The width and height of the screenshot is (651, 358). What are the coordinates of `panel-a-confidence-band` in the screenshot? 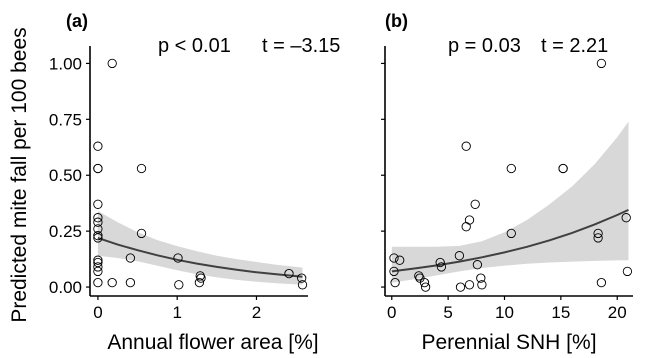 It's located at (200, 248).